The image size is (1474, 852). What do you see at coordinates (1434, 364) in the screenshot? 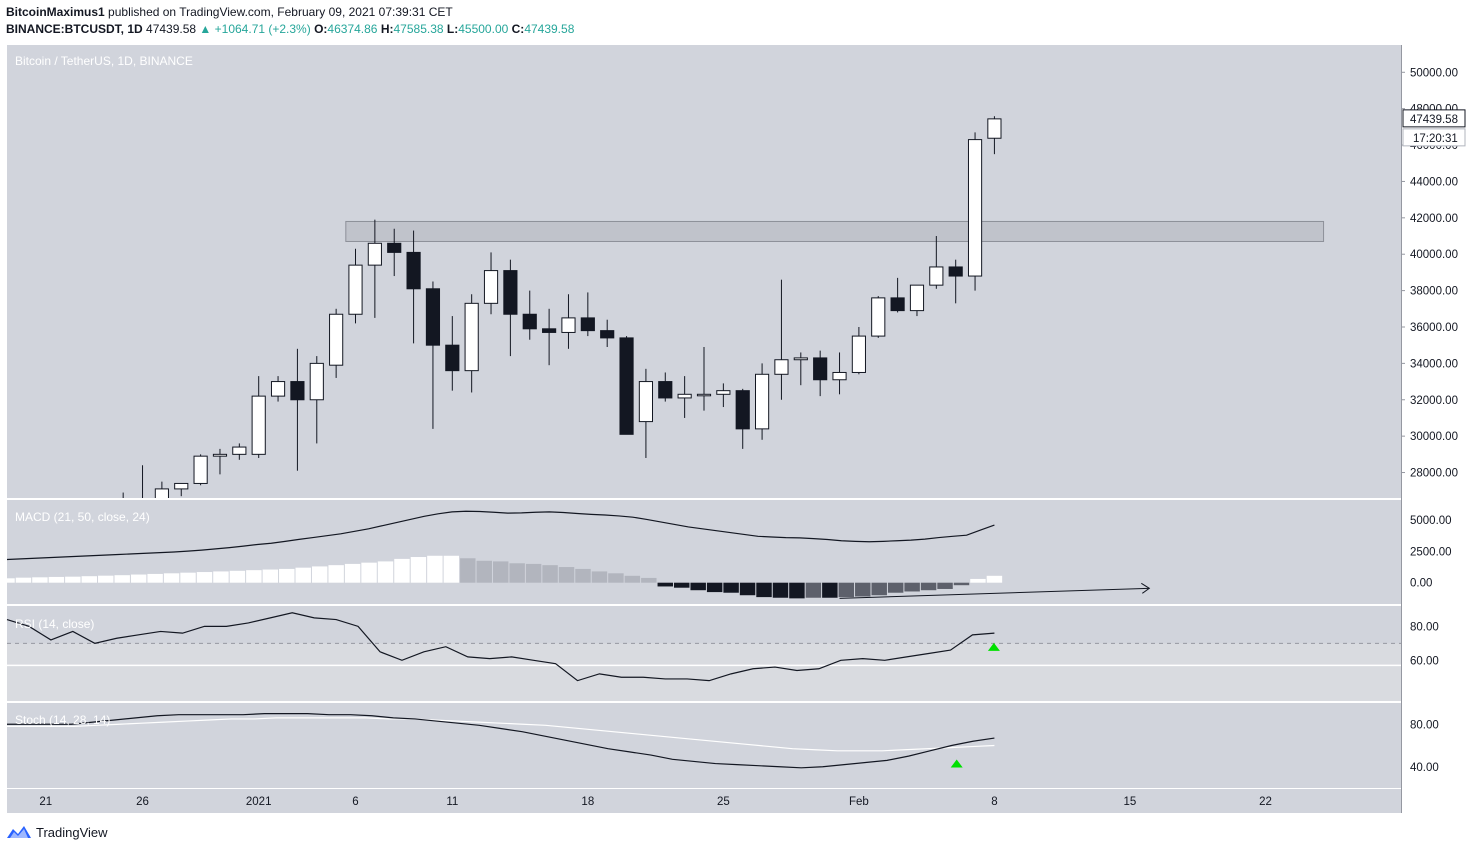
I see `price-tick-label: 34000.00` at bounding box center [1434, 364].